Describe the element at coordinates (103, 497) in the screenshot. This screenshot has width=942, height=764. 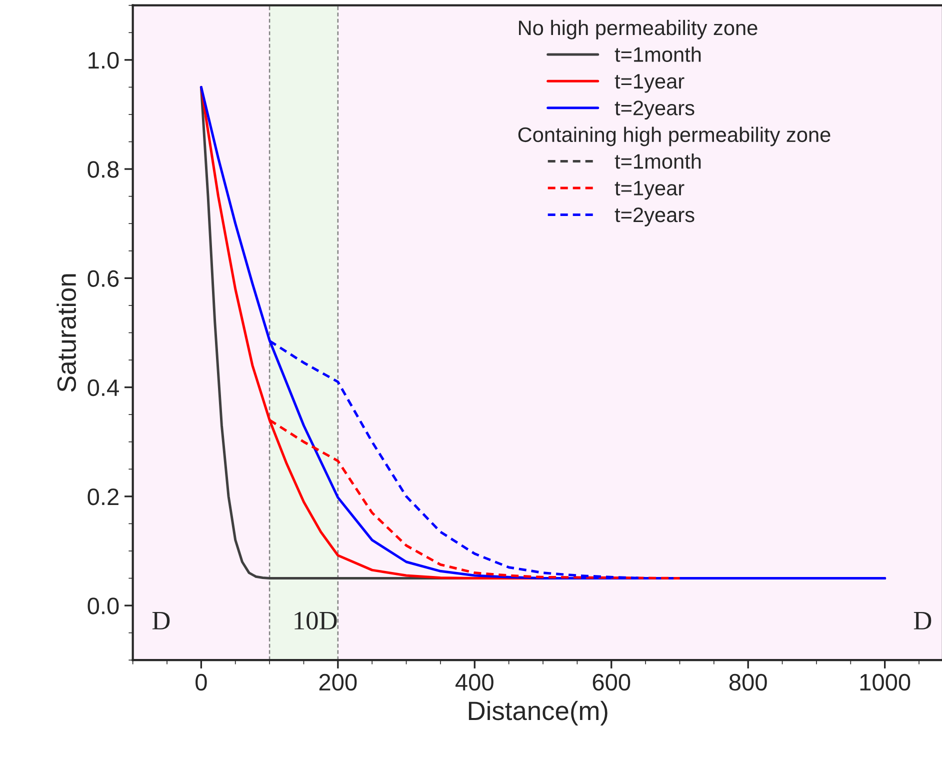
I see `y-tick-label: 0.2` at that location.